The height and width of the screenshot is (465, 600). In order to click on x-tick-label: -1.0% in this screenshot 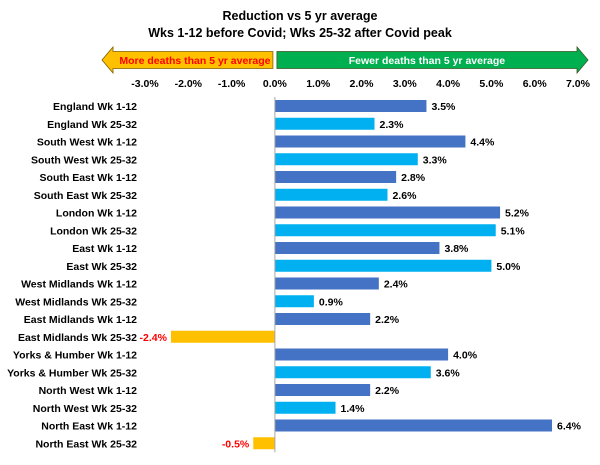, I will do `click(232, 84)`.